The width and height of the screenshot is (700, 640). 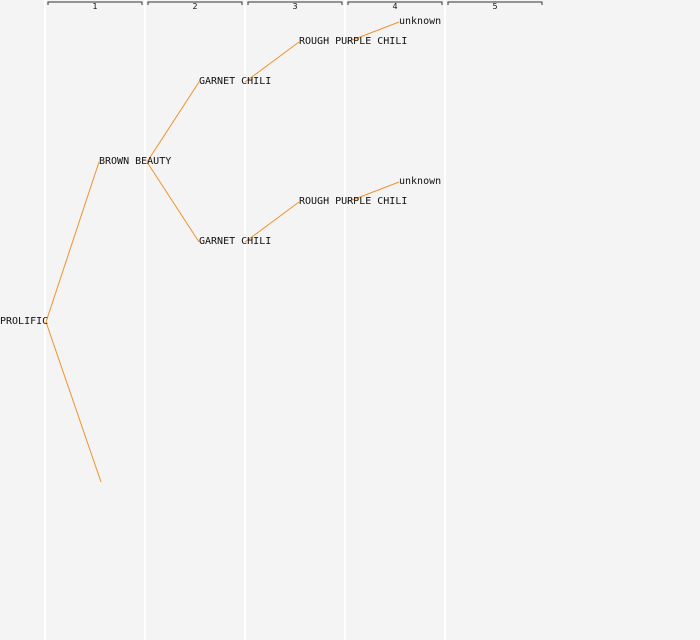 What do you see at coordinates (173, 202) in the screenshot?
I see `edge-sire-dam` at bounding box center [173, 202].